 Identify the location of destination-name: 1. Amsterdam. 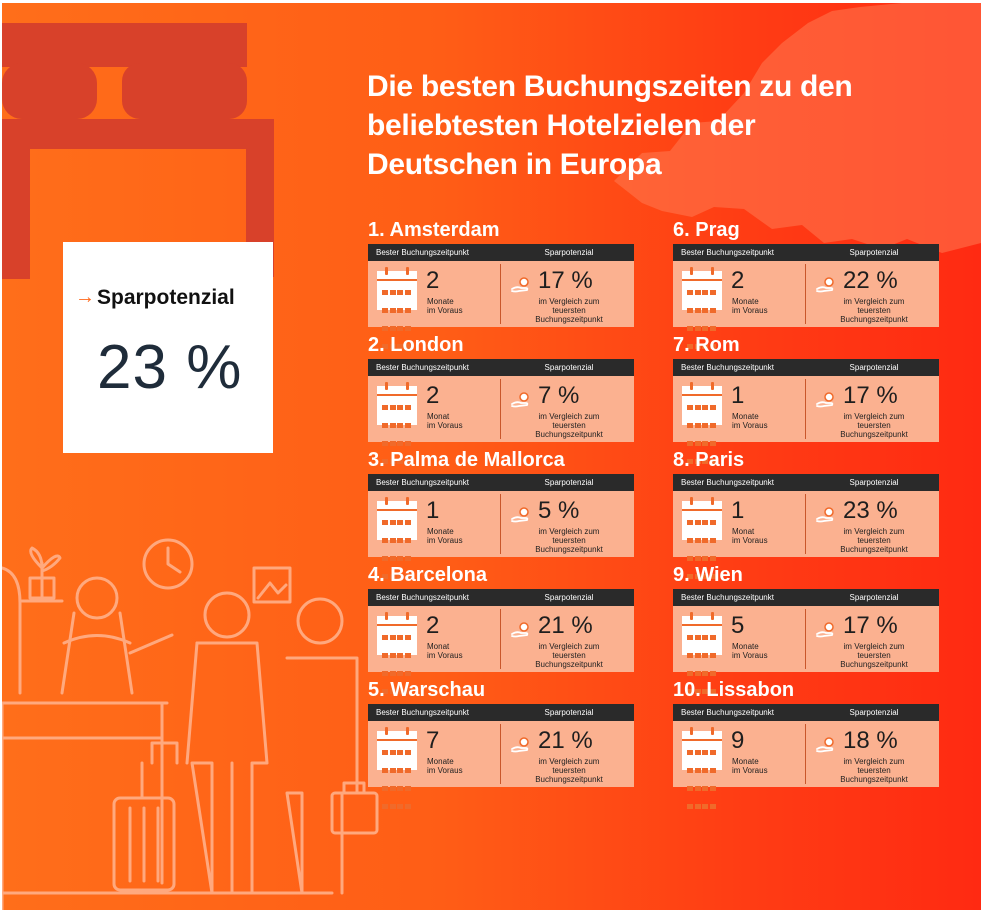
(434, 230).